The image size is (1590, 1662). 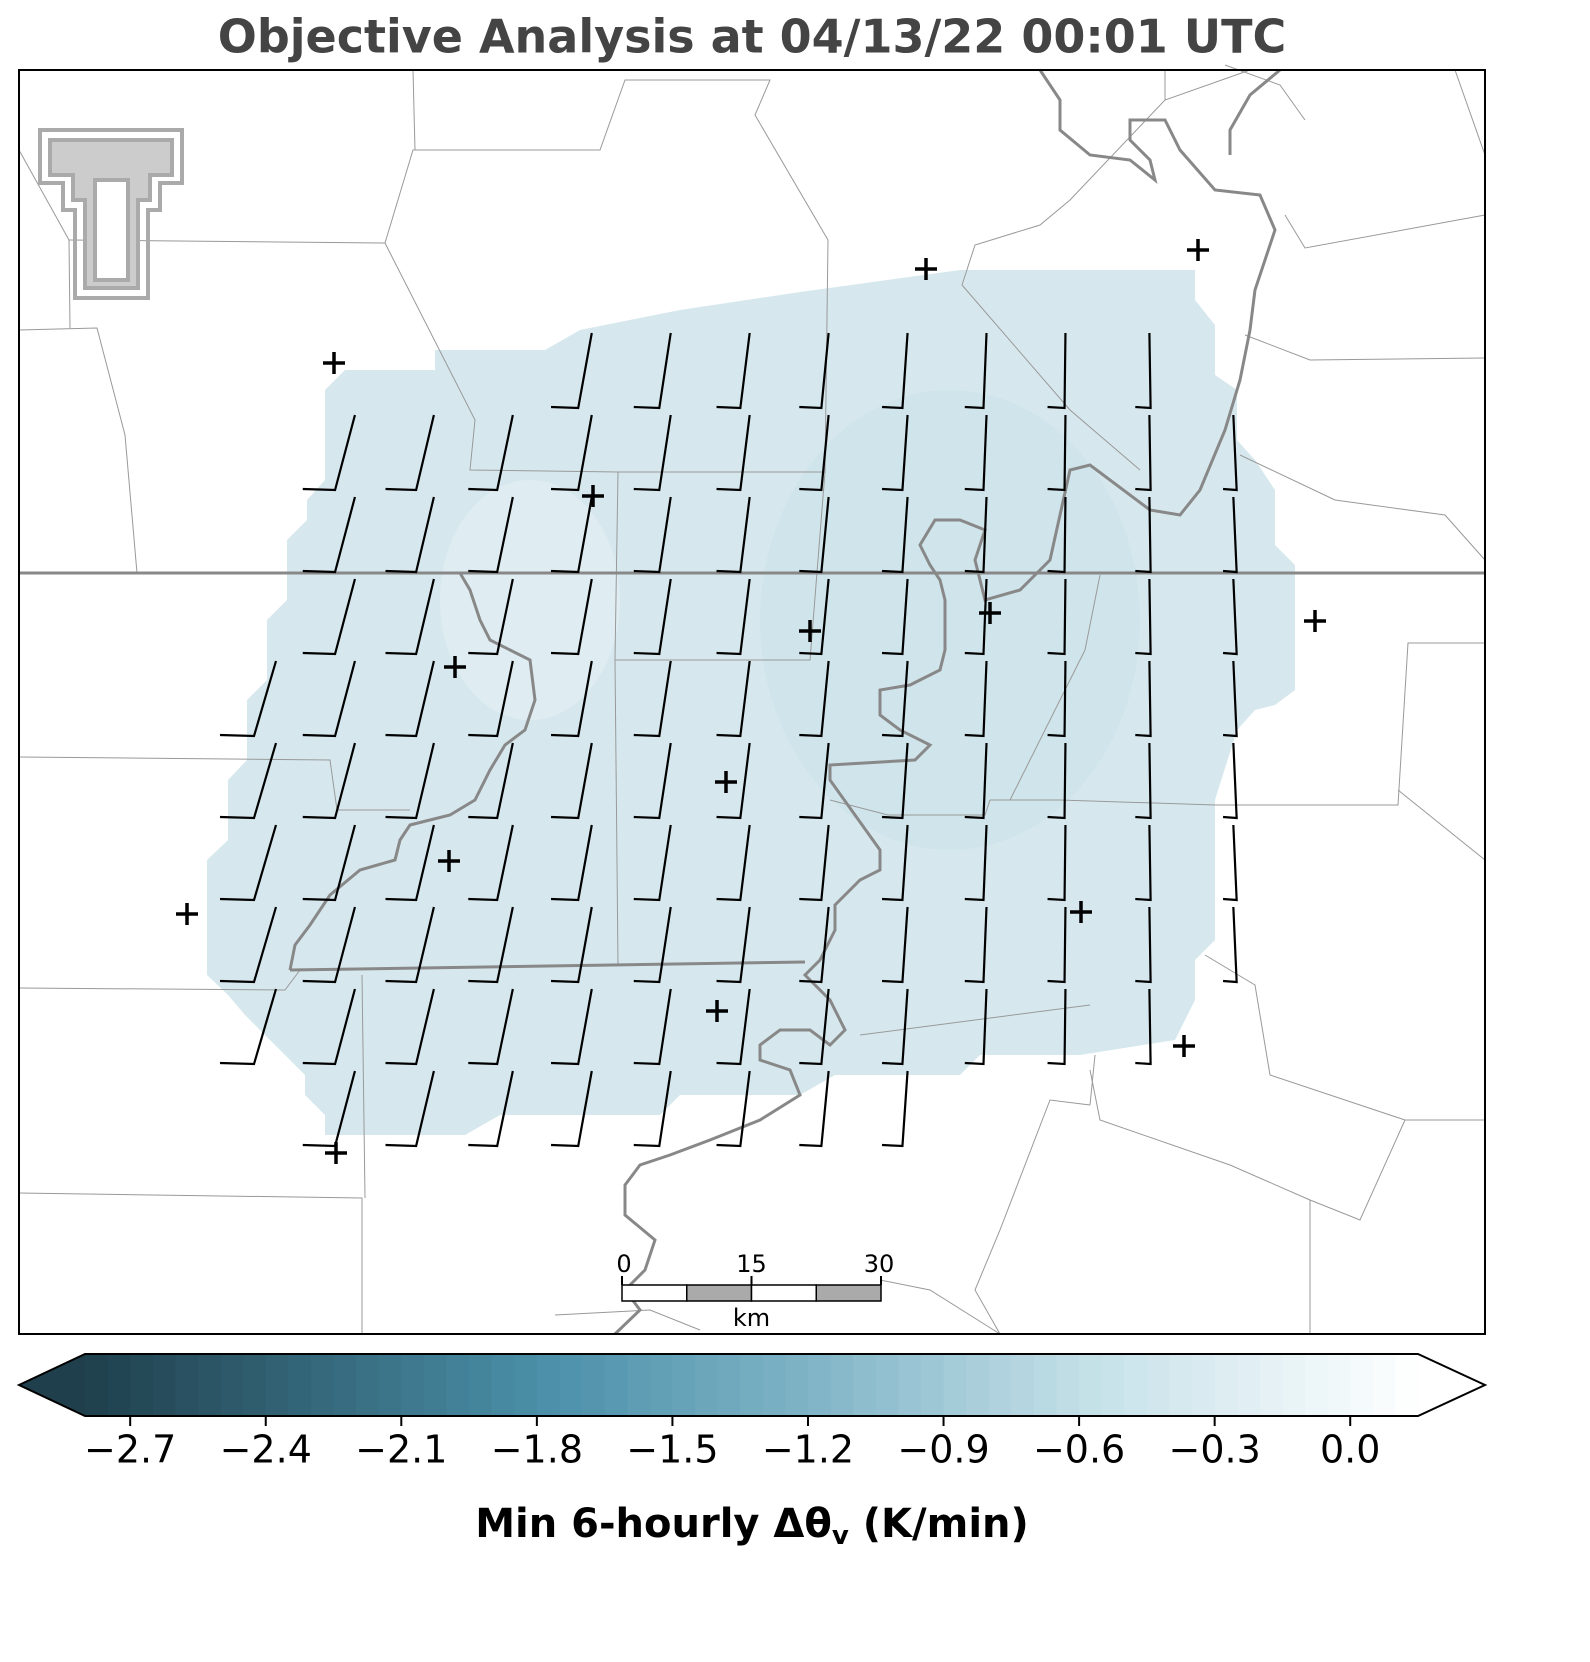 I want to click on colorbar-outline, so click(x=752, y=1385).